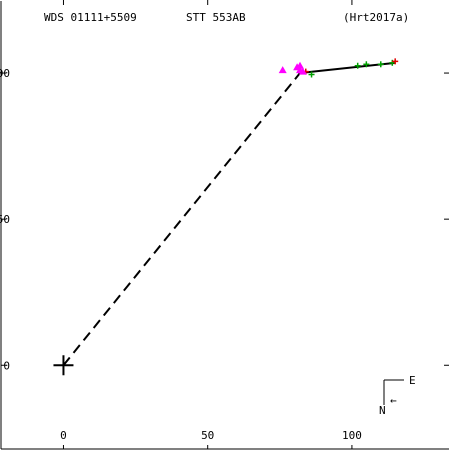 Image resolution: width=450 pixels, height=450 pixels. Describe the element at coordinates (6, 365) in the screenshot. I see `y-tick-label: 0` at that location.